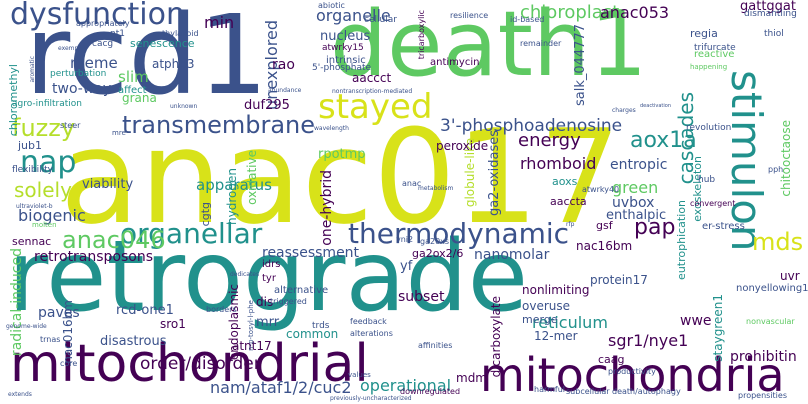 This screenshot has height=404, width=808. What do you see at coordinates (455, 62) in the screenshot?
I see `word-antimycin: antimycin` at bounding box center [455, 62].